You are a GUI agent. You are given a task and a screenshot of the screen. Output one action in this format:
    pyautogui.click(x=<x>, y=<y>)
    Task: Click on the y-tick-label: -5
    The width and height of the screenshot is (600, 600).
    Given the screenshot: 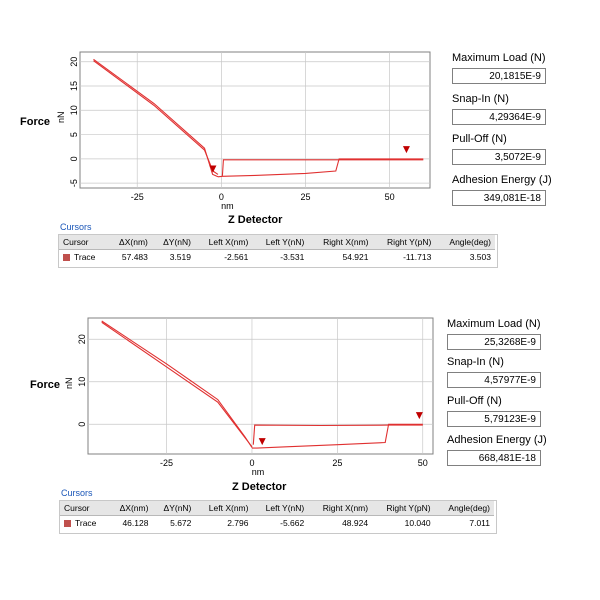 What is the action you would take?
    pyautogui.click(x=74, y=183)
    